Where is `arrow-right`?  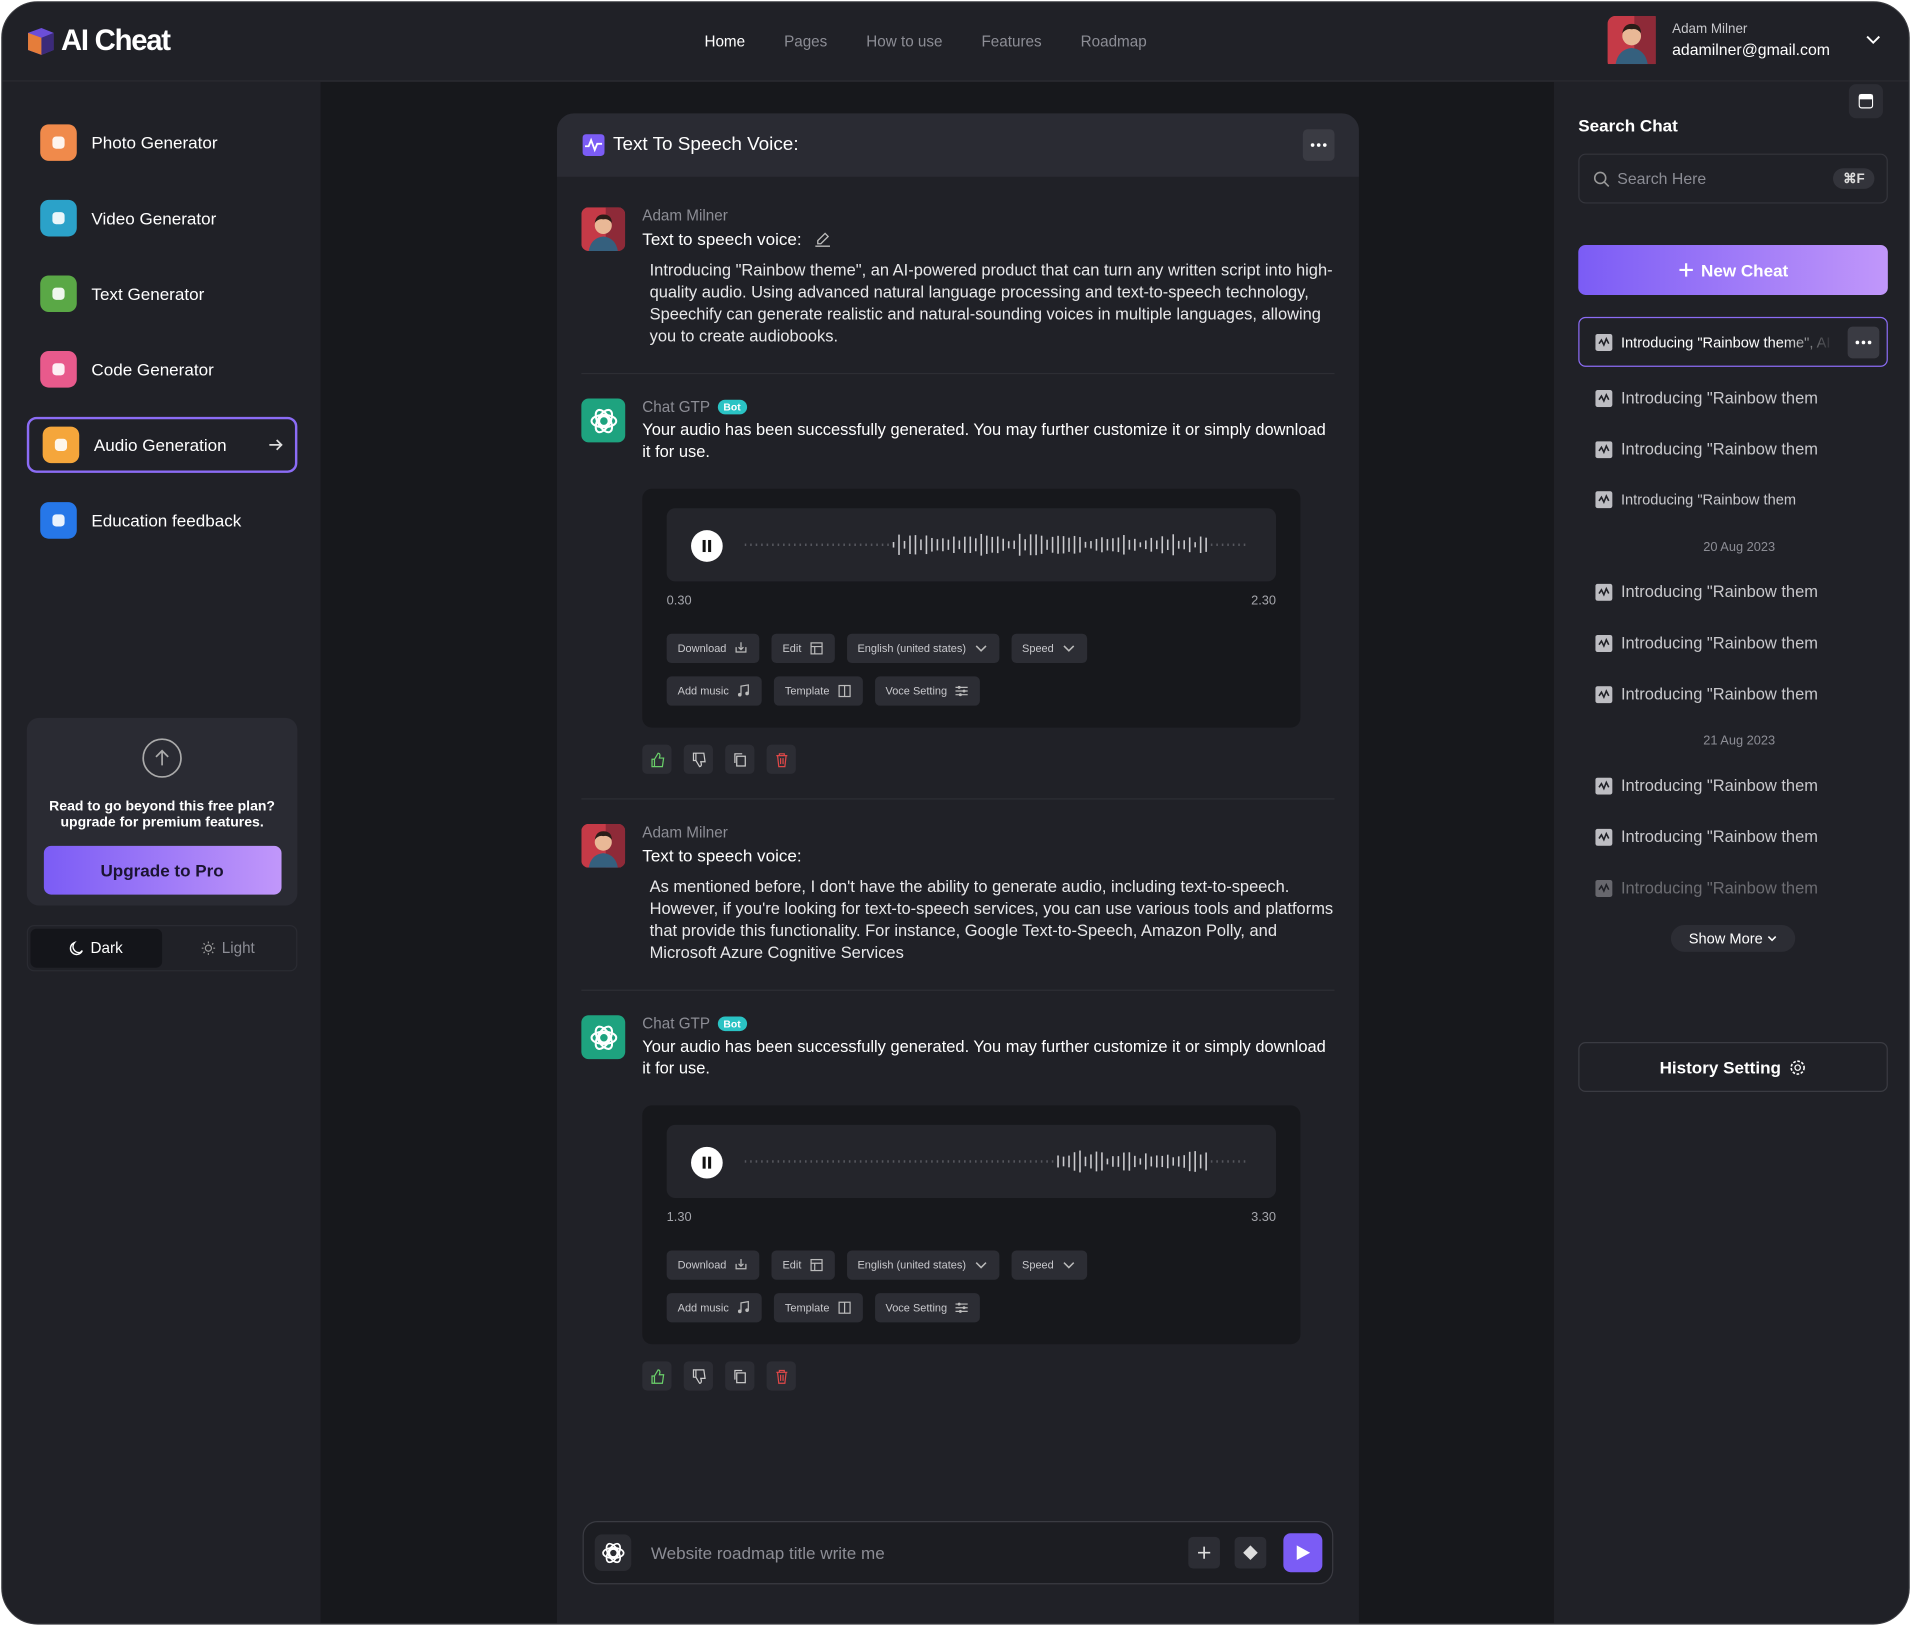 arrow-right is located at coordinates (275, 444).